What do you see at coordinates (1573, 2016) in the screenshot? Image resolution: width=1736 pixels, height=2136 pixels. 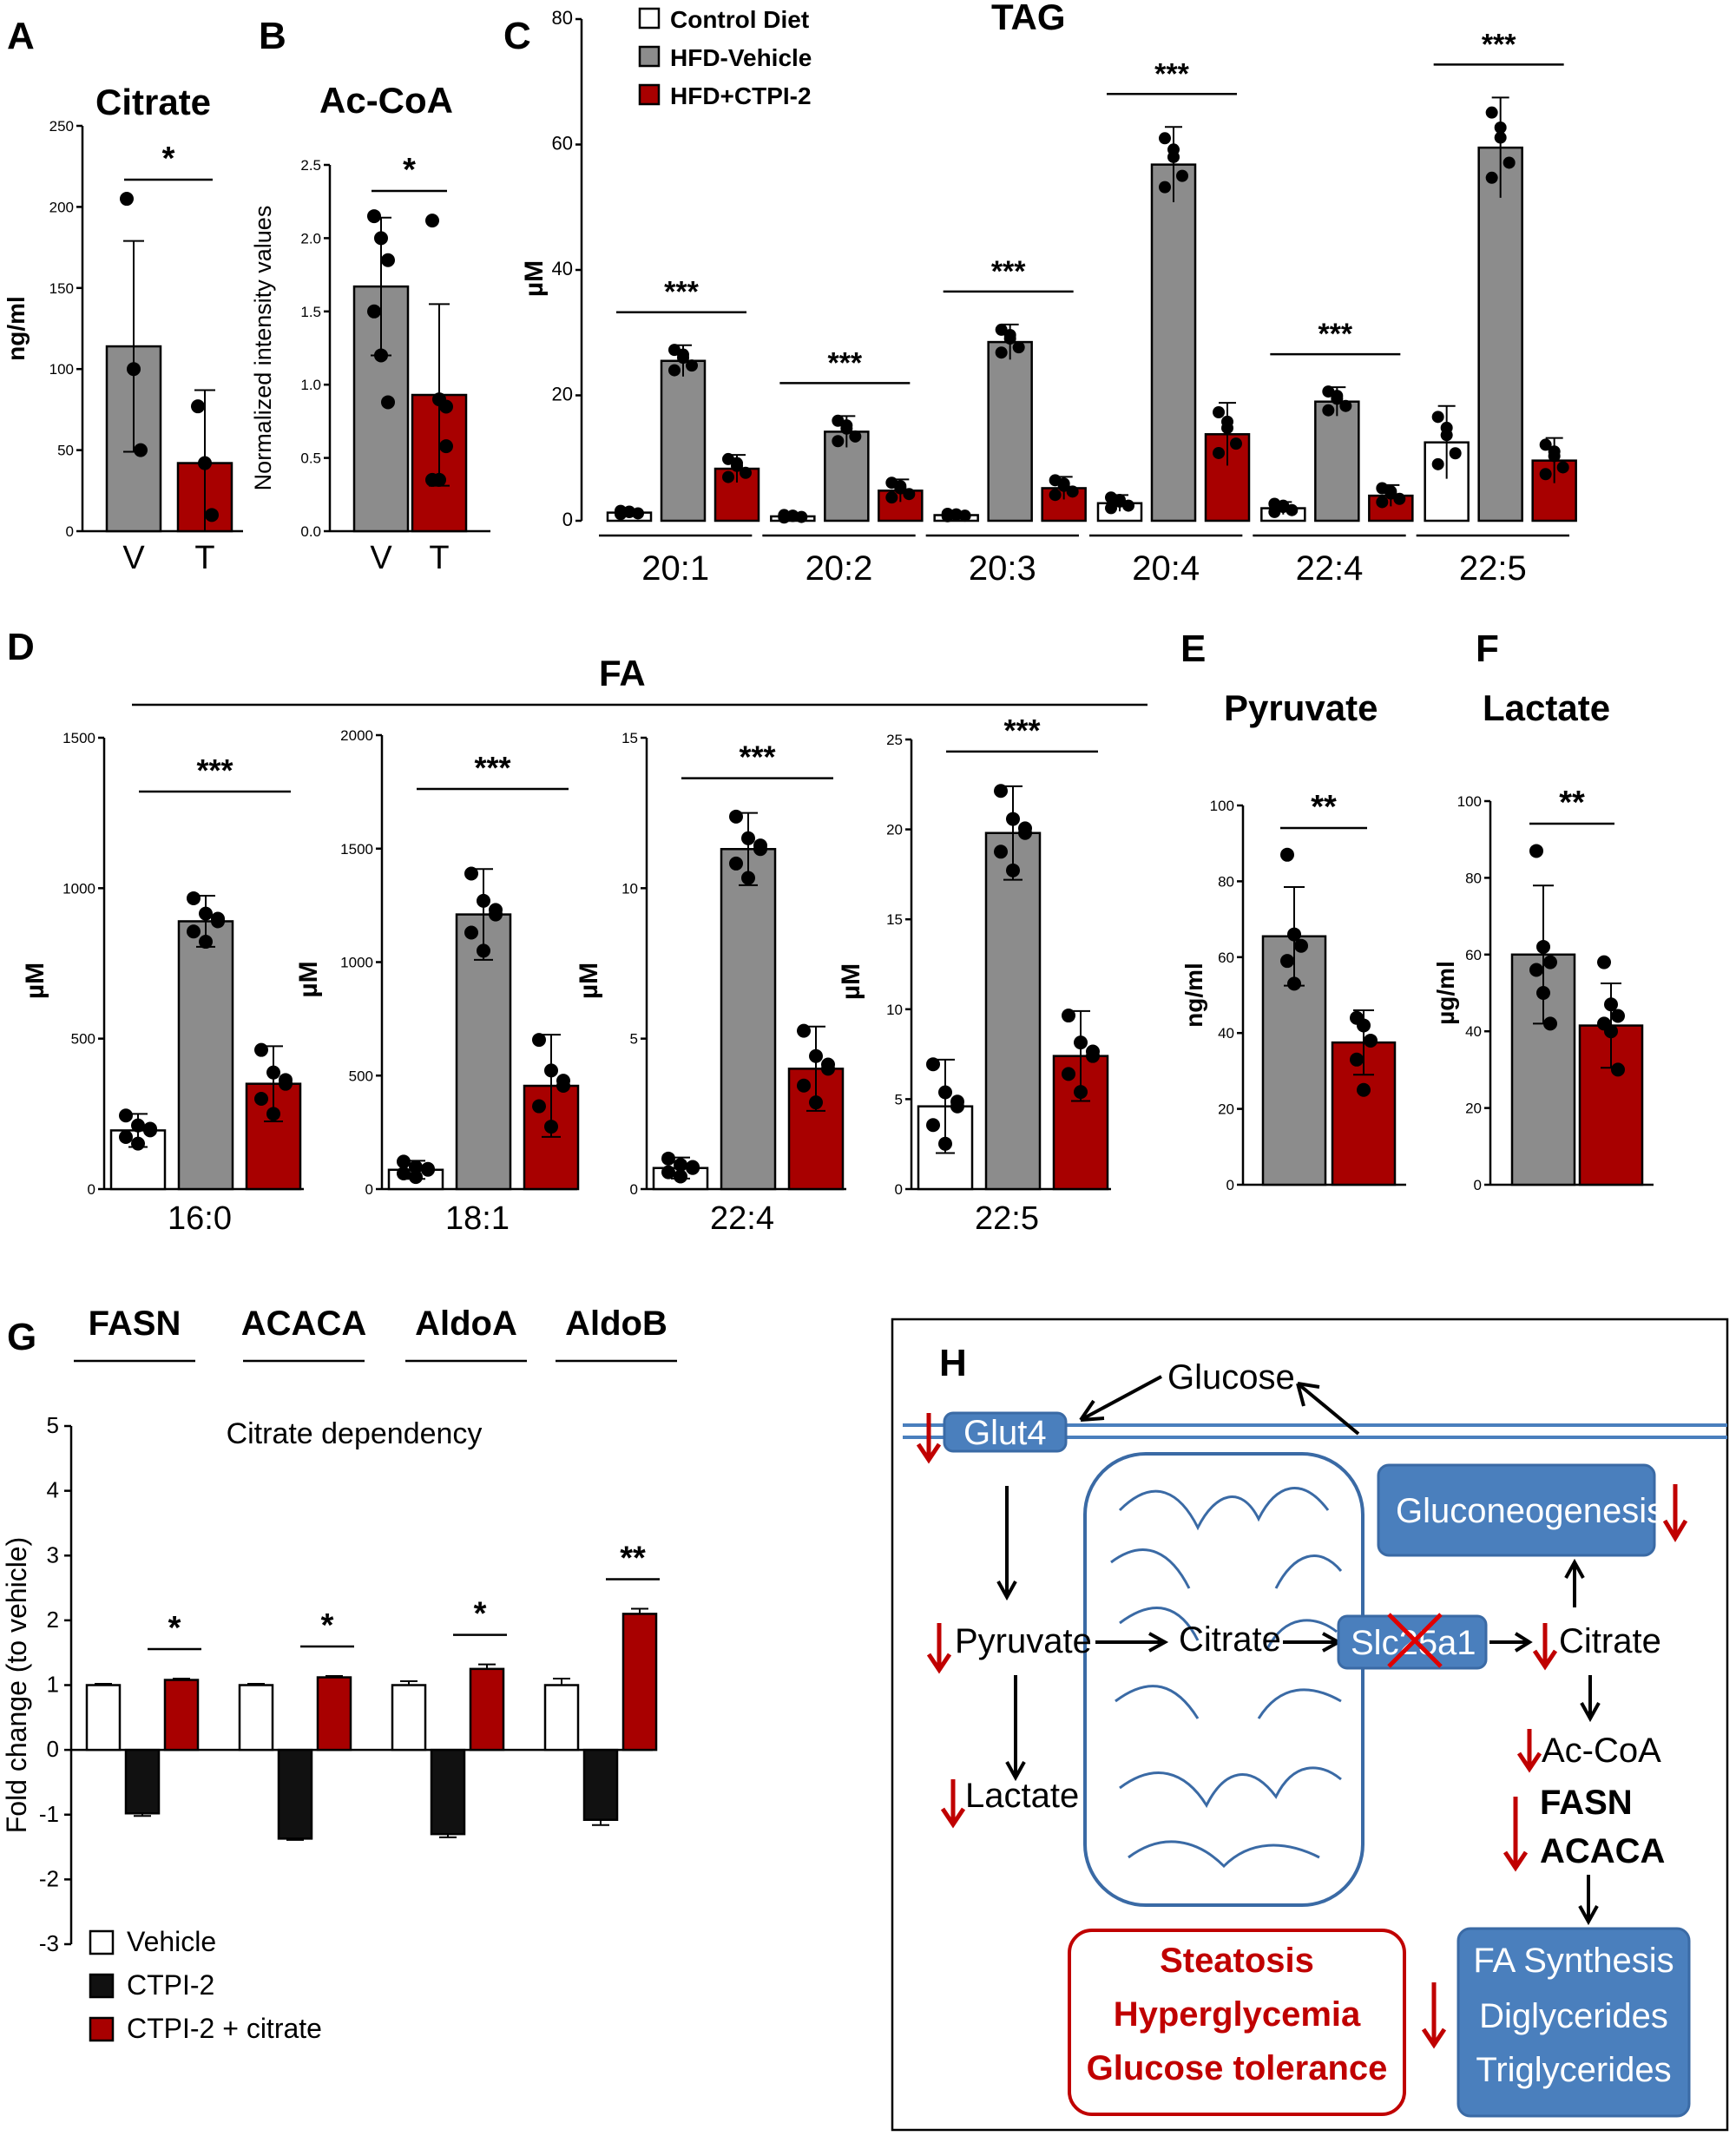 I see `synthesis-diglycerides: Diglycerides` at bounding box center [1573, 2016].